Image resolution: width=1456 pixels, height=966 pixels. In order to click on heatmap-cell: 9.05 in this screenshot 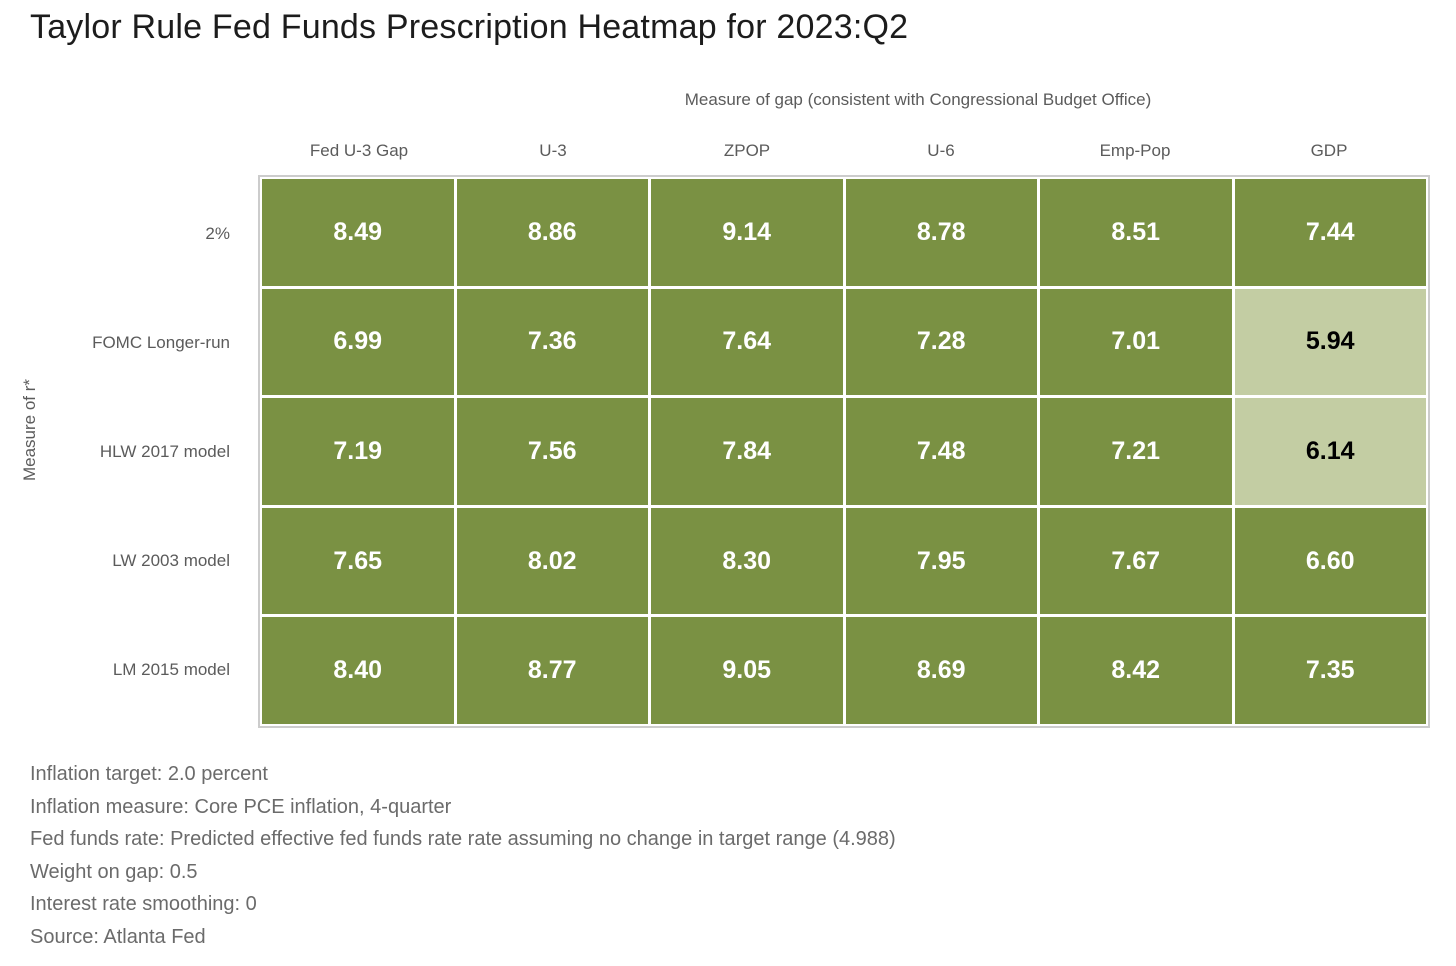, I will do `click(747, 670)`.